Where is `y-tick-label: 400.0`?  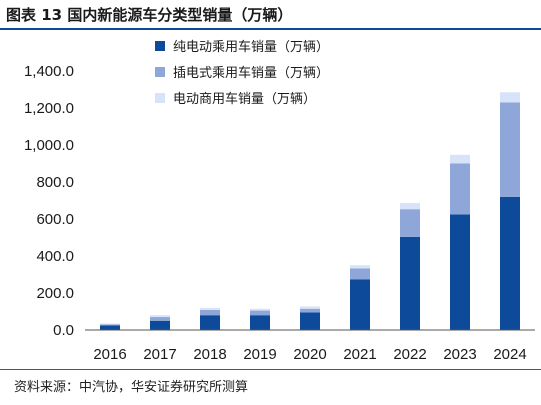
y-tick-label: 400.0 is located at coordinates (55, 256).